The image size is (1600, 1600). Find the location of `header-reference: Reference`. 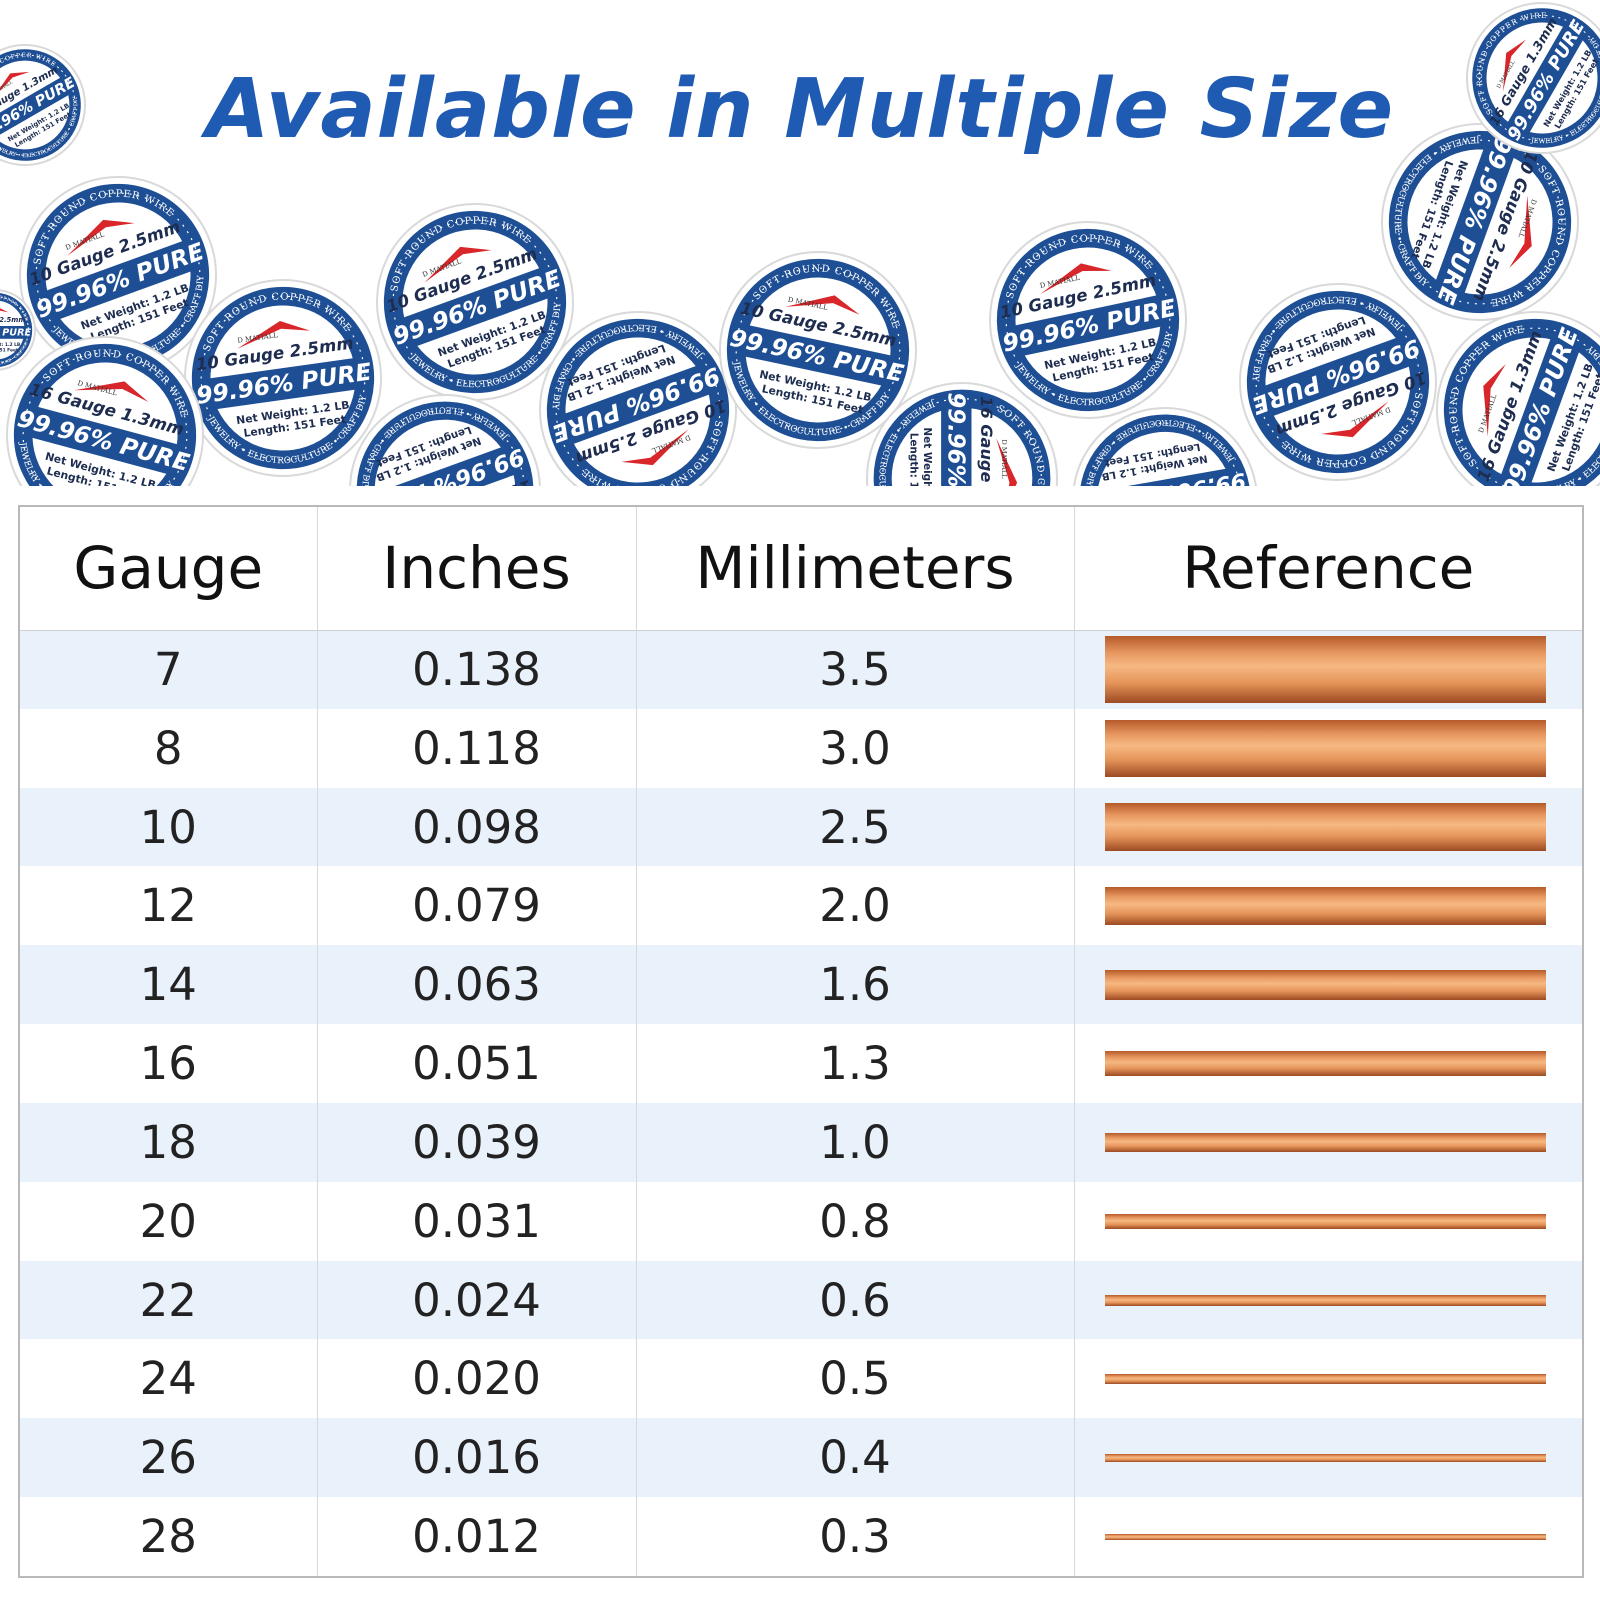

header-reference: Reference is located at coordinates (1328, 569).